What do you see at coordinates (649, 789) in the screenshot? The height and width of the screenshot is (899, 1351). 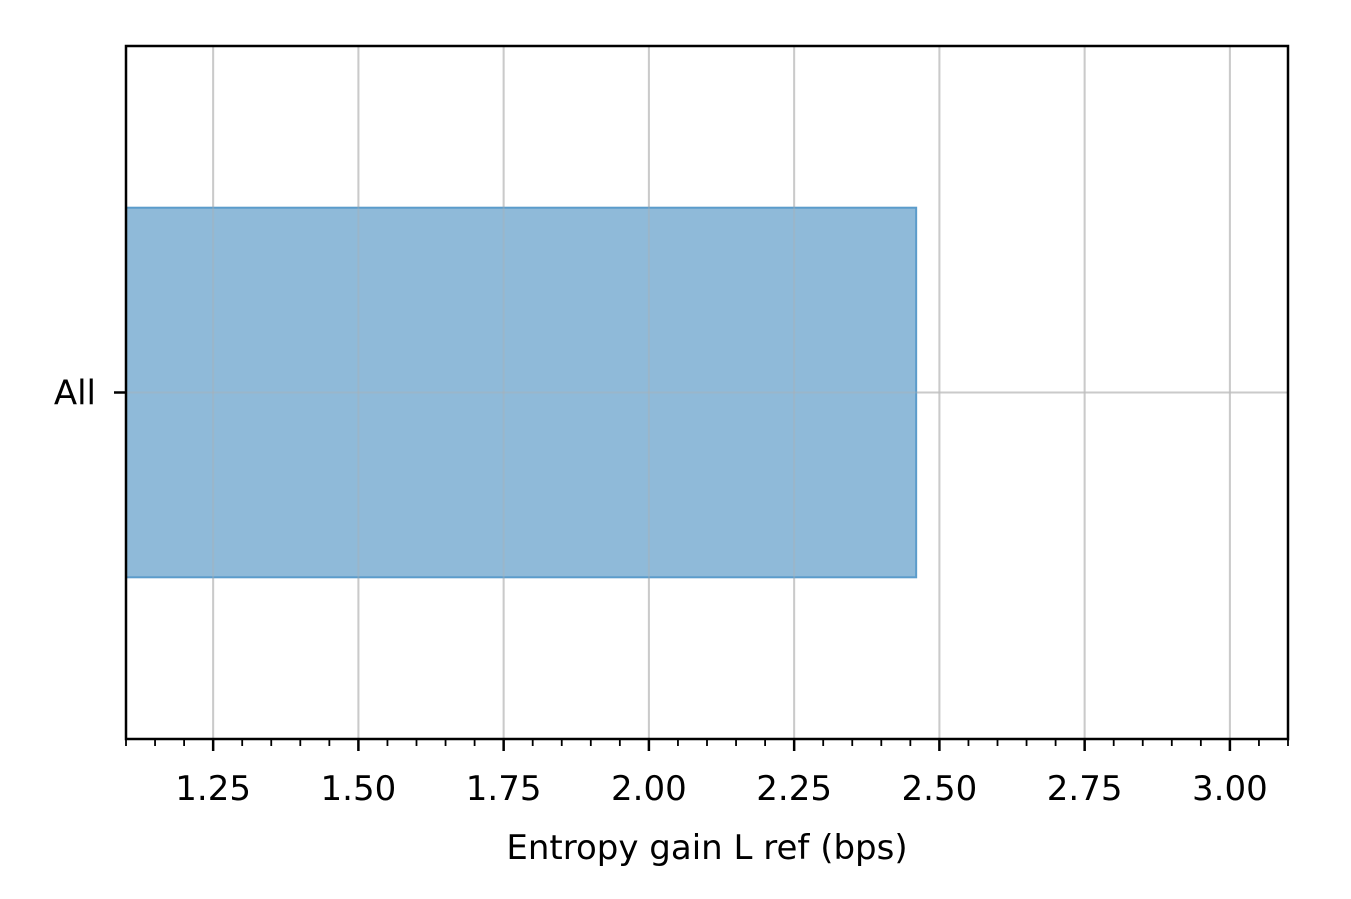 I see `x-tick-label: 2.00` at bounding box center [649, 789].